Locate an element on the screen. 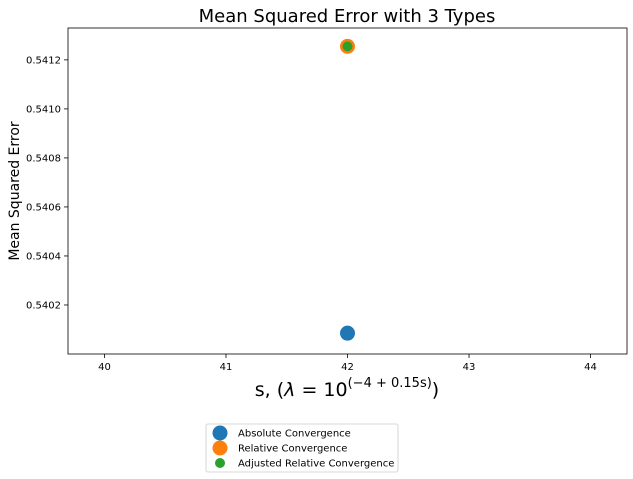 Image resolution: width=633 pixels, height=479 pixels. y-tick-label: 0.5410 is located at coordinates (43, 109).